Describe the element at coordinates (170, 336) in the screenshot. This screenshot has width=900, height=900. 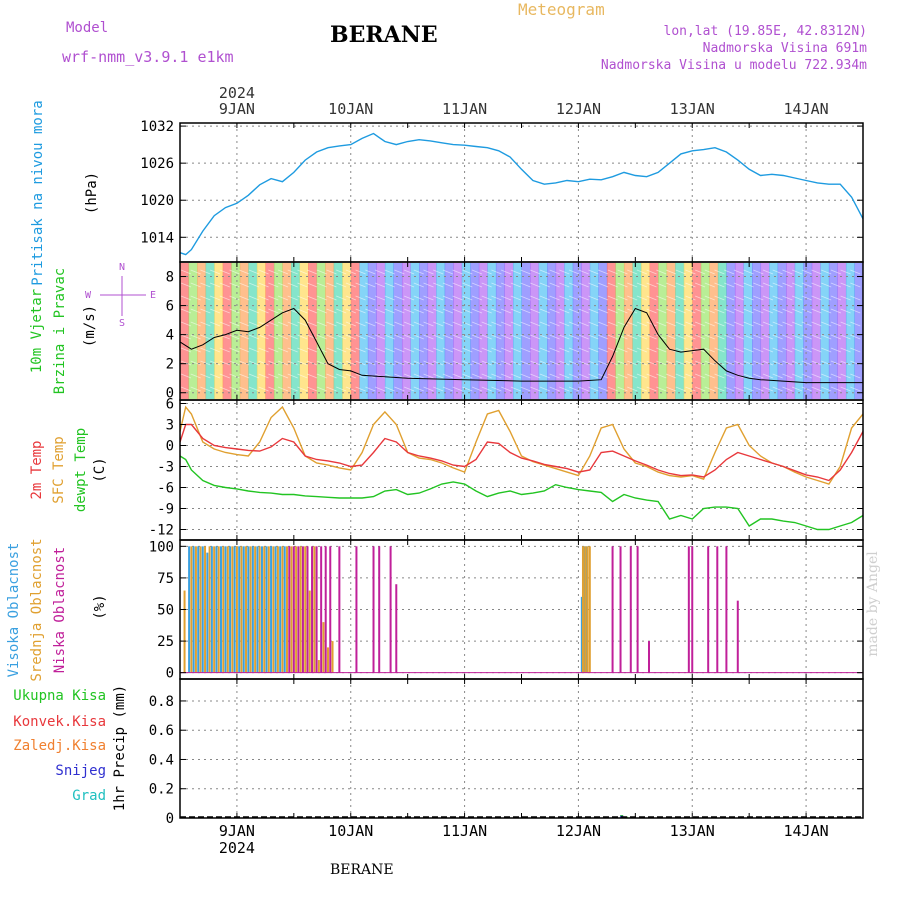
I see `y-tick-label: 4` at that location.